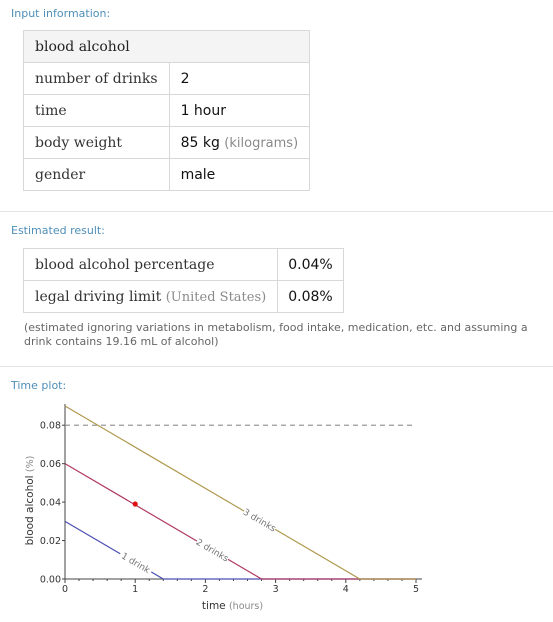 The width and height of the screenshot is (553, 622). I want to click on y-tick-label: 0.00, so click(50, 580).